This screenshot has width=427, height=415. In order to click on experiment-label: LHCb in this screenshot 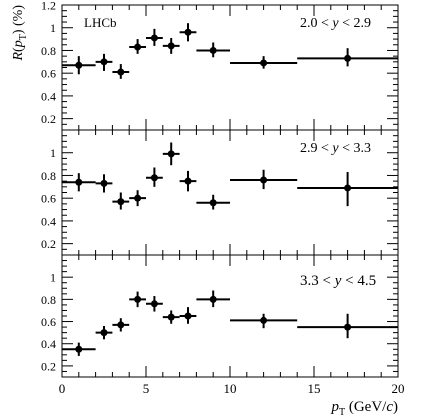, I will do `click(100, 22)`.